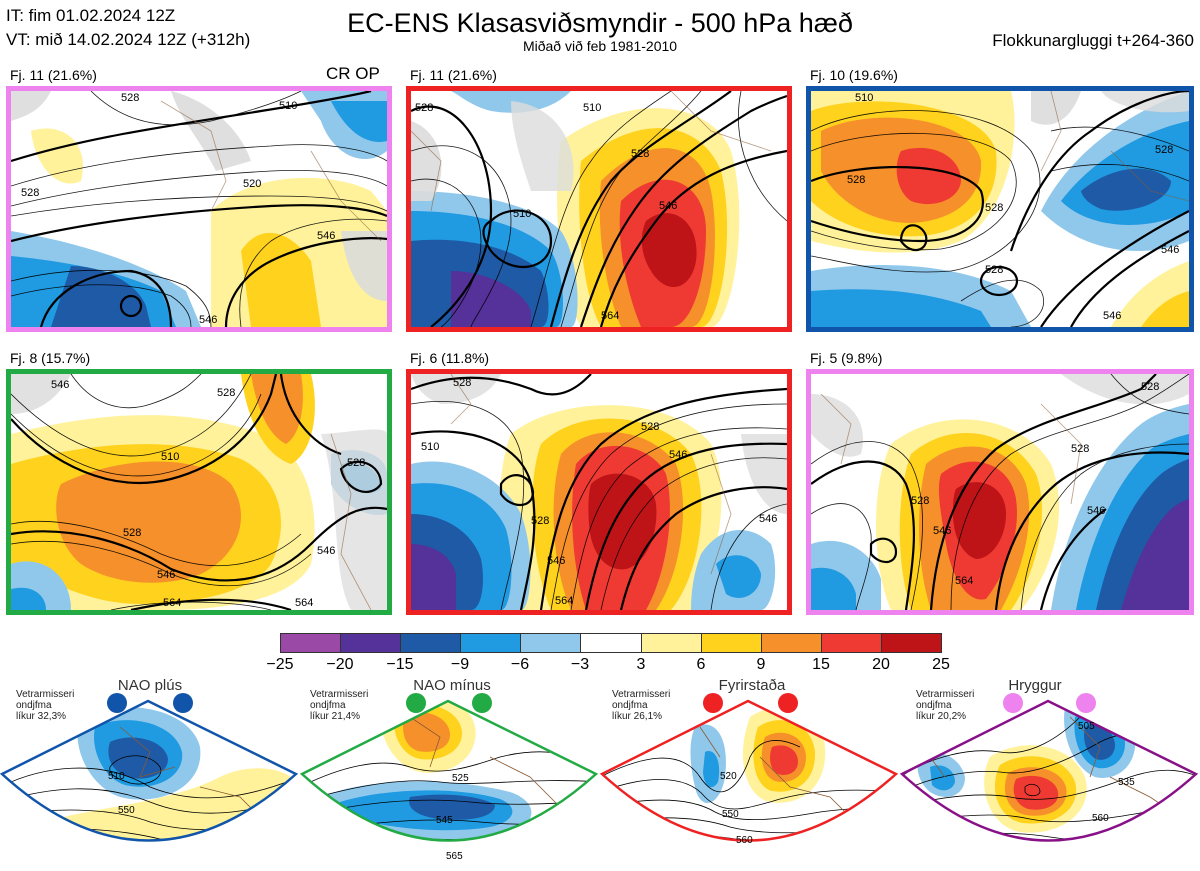 This screenshot has height=871, width=1200. What do you see at coordinates (761, 664) in the screenshot?
I see `colorbar-tick: 9` at bounding box center [761, 664].